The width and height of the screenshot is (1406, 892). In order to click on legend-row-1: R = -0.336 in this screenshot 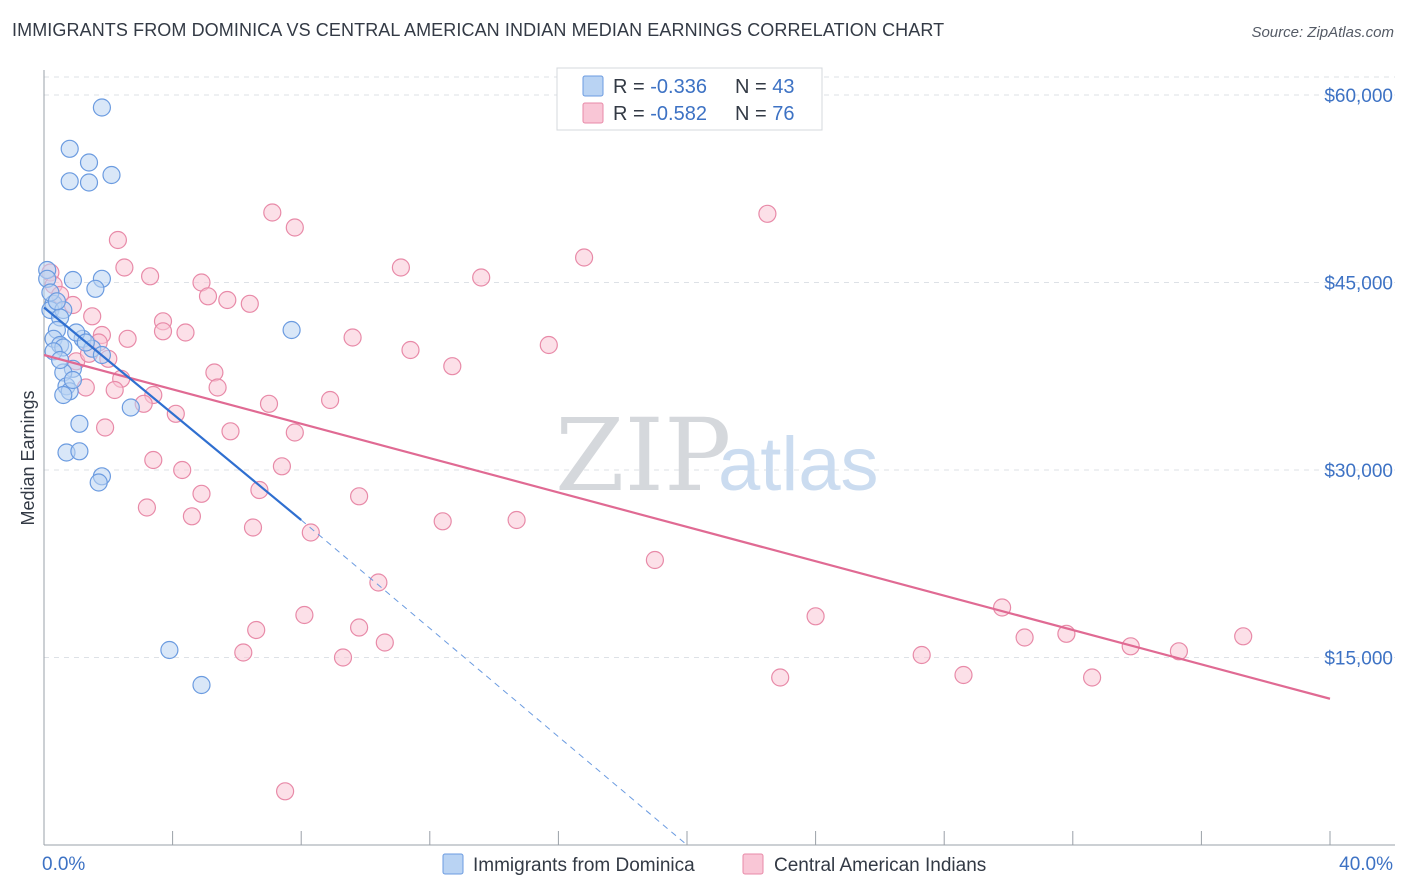, I will do `click(660, 87)`.